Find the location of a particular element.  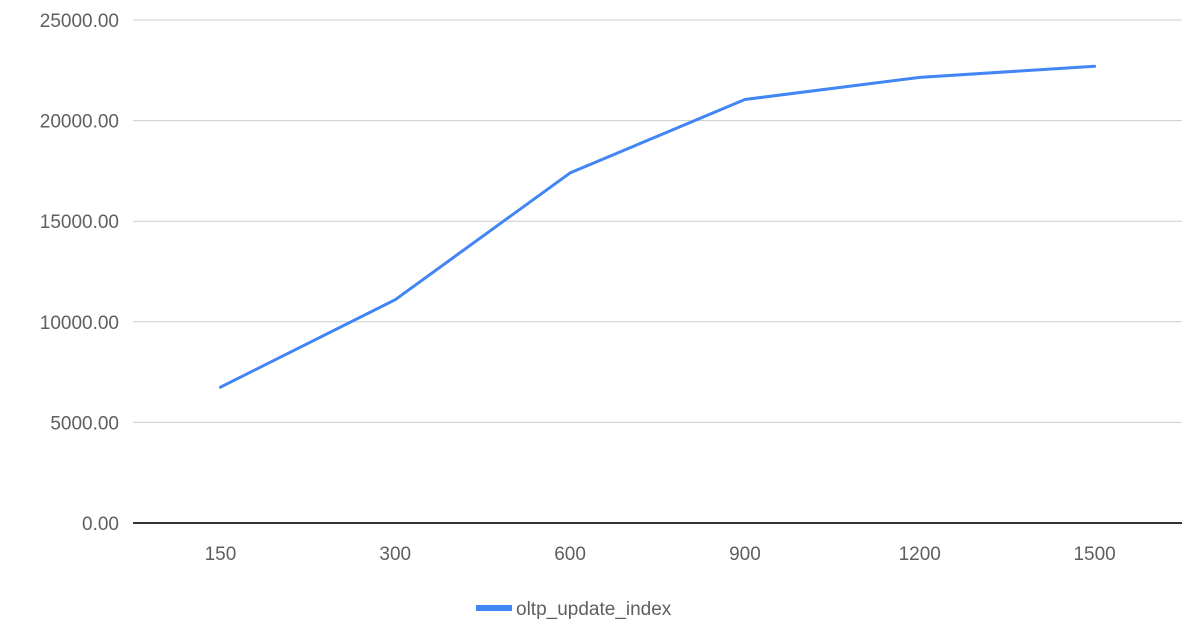

x-axis-ticks: 150 300 600 900 1200 1500 is located at coordinates (660, 554).